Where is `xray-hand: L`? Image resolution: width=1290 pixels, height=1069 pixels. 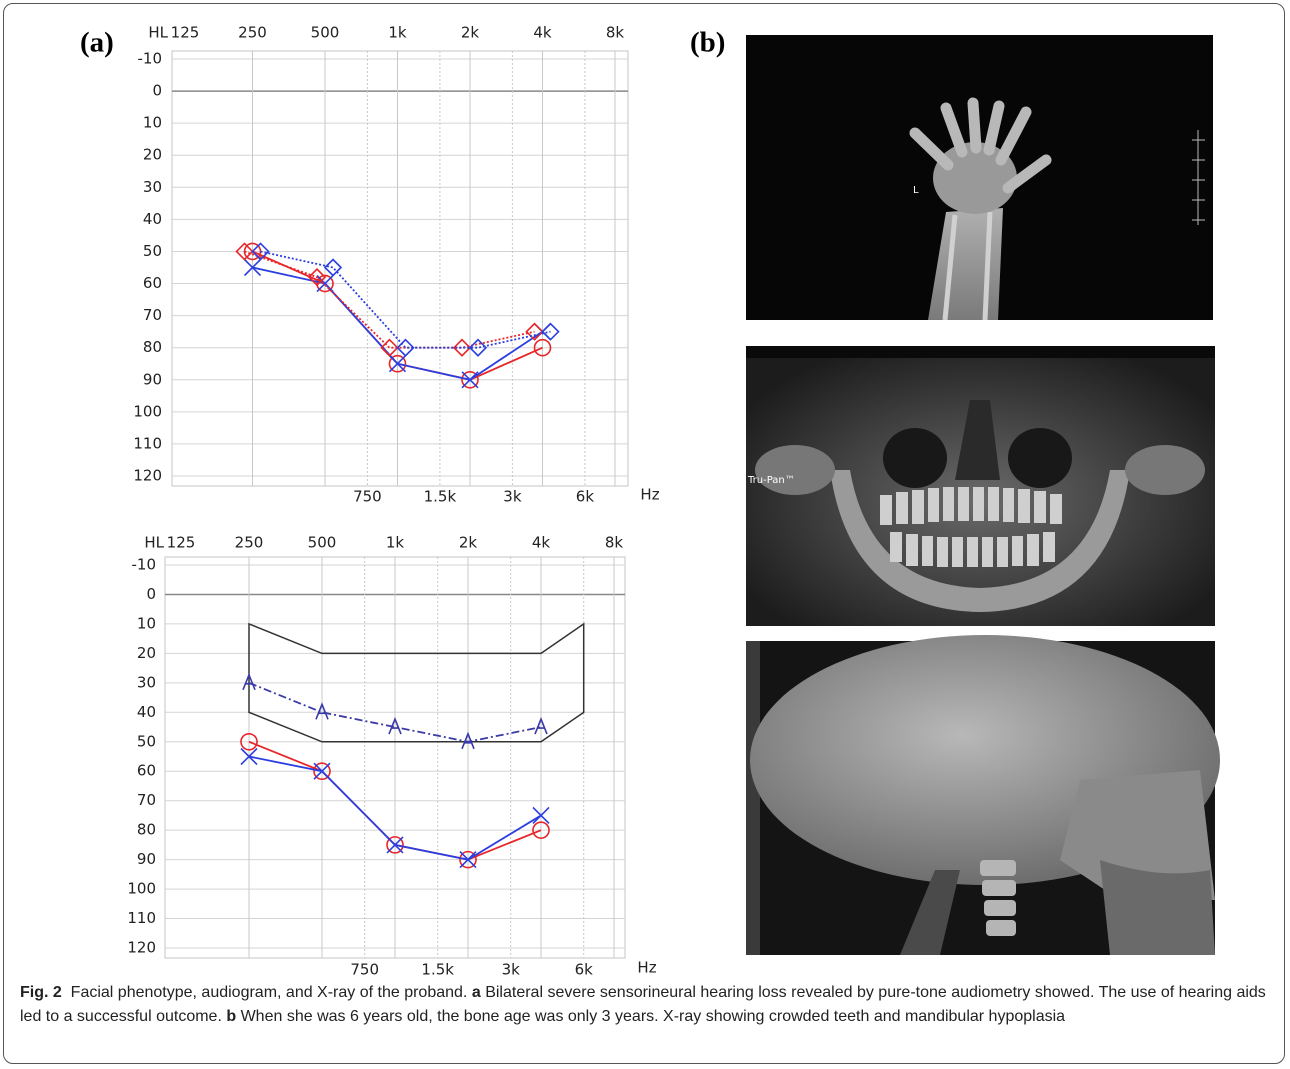 xray-hand: L is located at coordinates (979, 178).